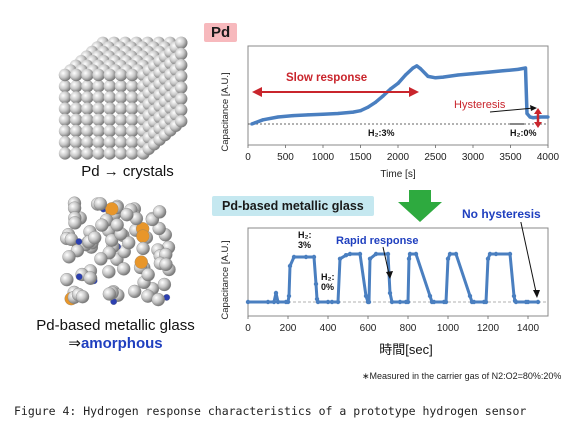 Image resolution: width=587 pixels, height=435 pixels. What do you see at coordinates (386, 260) in the screenshot?
I see `rapid-response-pointer` at bounding box center [386, 260].